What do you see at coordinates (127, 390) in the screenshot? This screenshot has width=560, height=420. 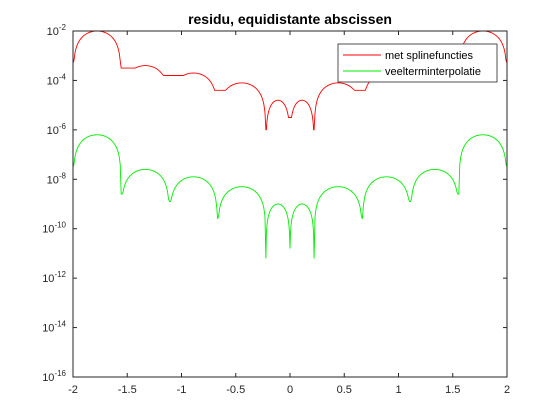 I see `x-tick-label: -1.5` at bounding box center [127, 390].